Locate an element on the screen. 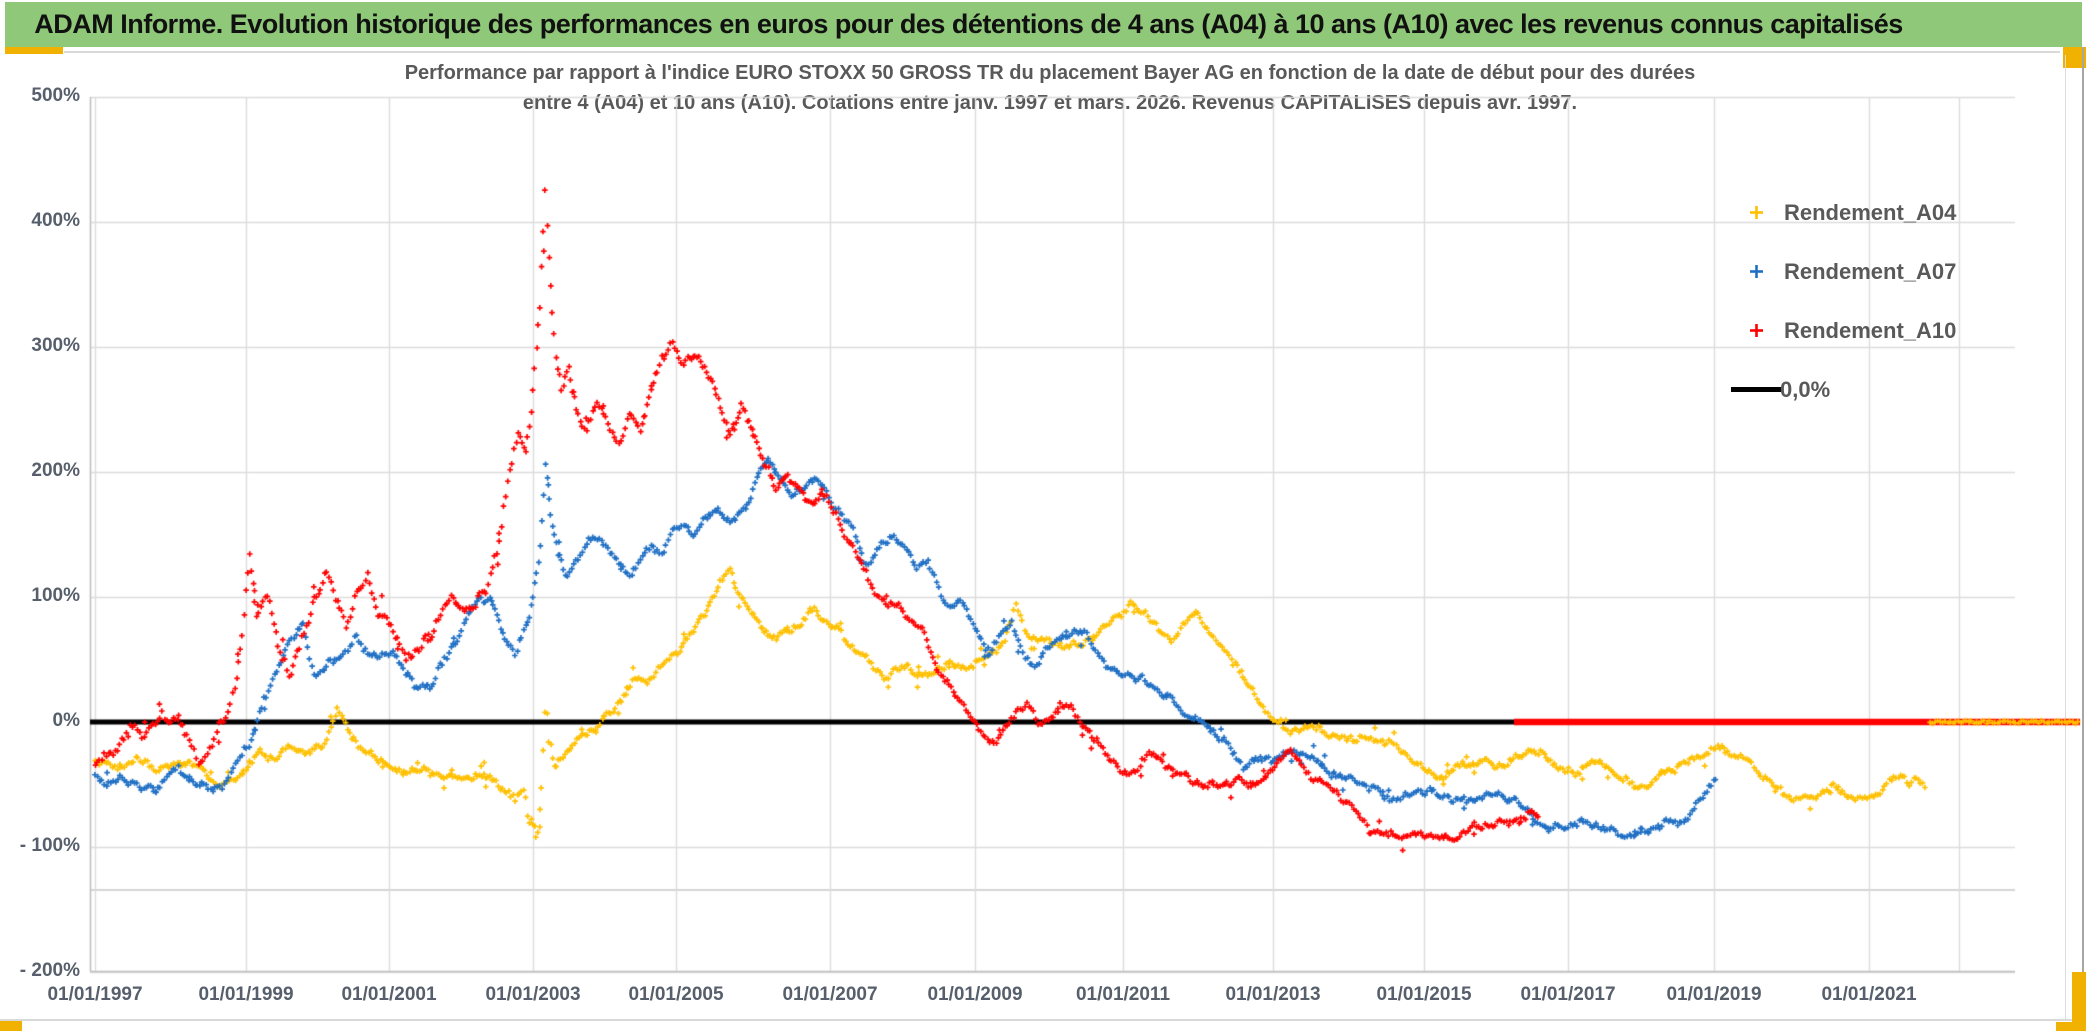 This screenshot has height=1031, width=2086. x-tick-label: 01/01/2013 is located at coordinates (1273, 994).